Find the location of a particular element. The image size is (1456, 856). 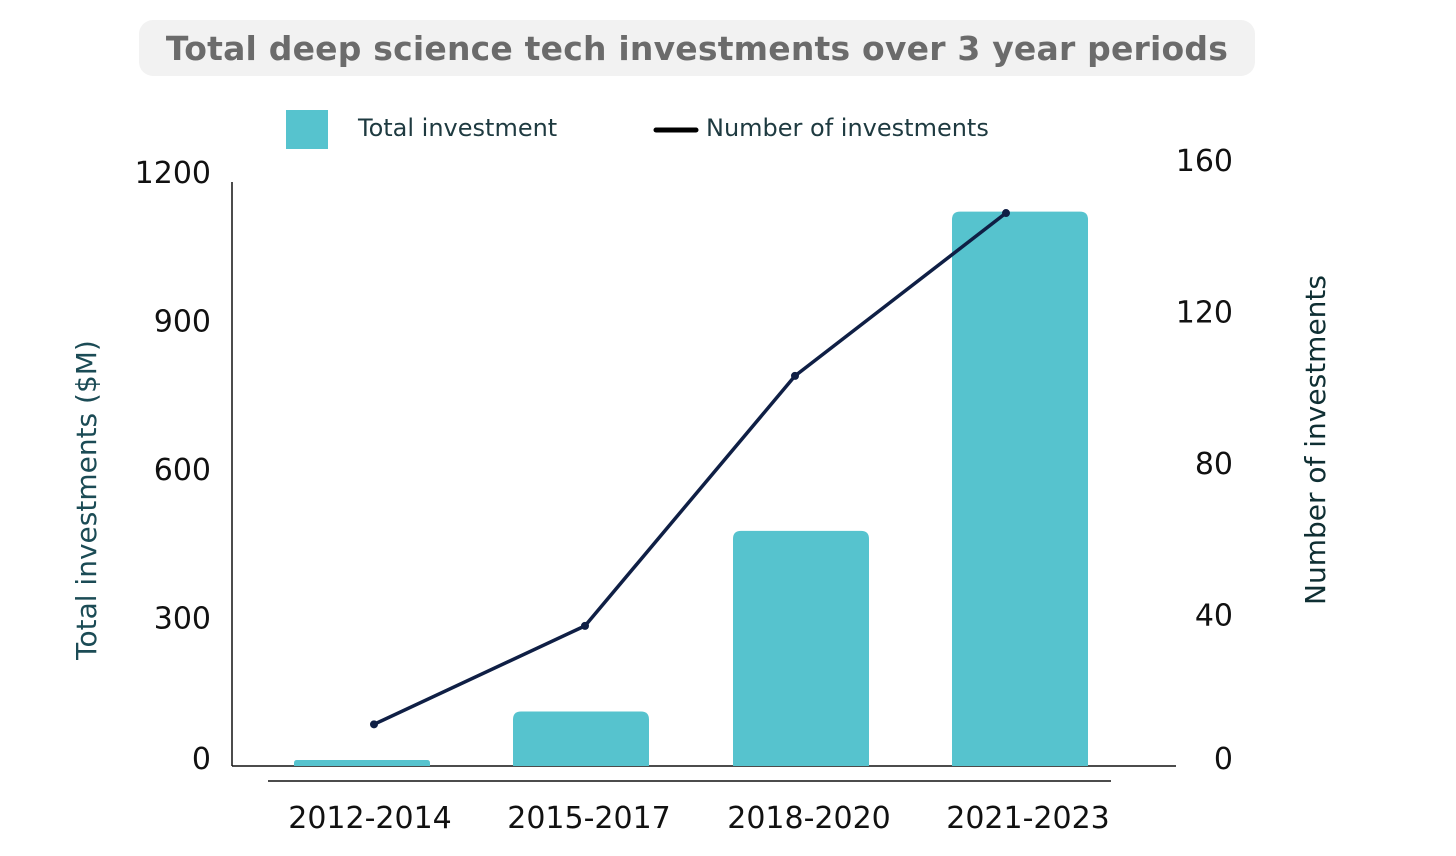

x-tick-label: 2018-2020 is located at coordinates (809, 818).